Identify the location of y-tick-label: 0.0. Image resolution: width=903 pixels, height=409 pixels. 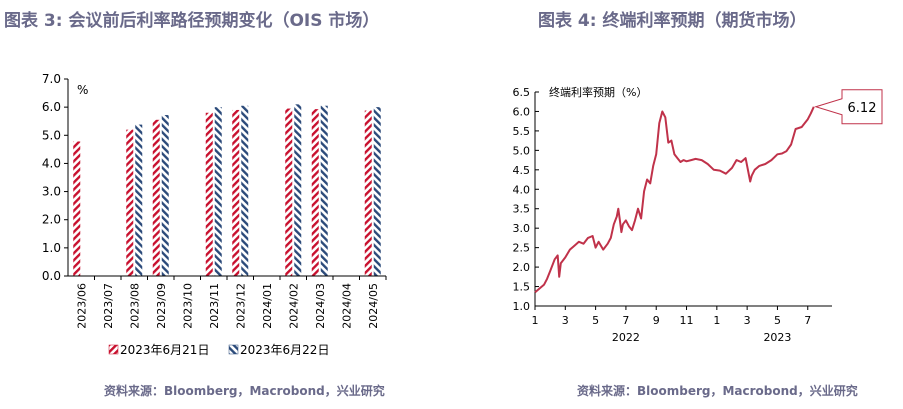
(51, 276).